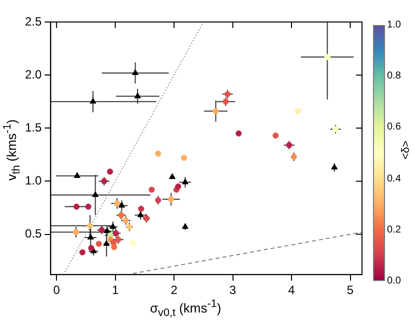 Image resolution: width=415 pixels, height=321 pixels. I want to click on y-tick-label: 2.0, so click(33, 74).